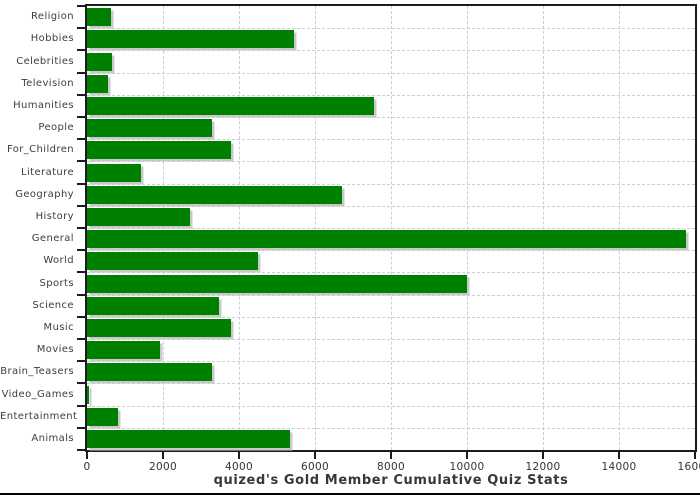  Describe the element at coordinates (150, 128) in the screenshot. I see `bar-people` at that location.